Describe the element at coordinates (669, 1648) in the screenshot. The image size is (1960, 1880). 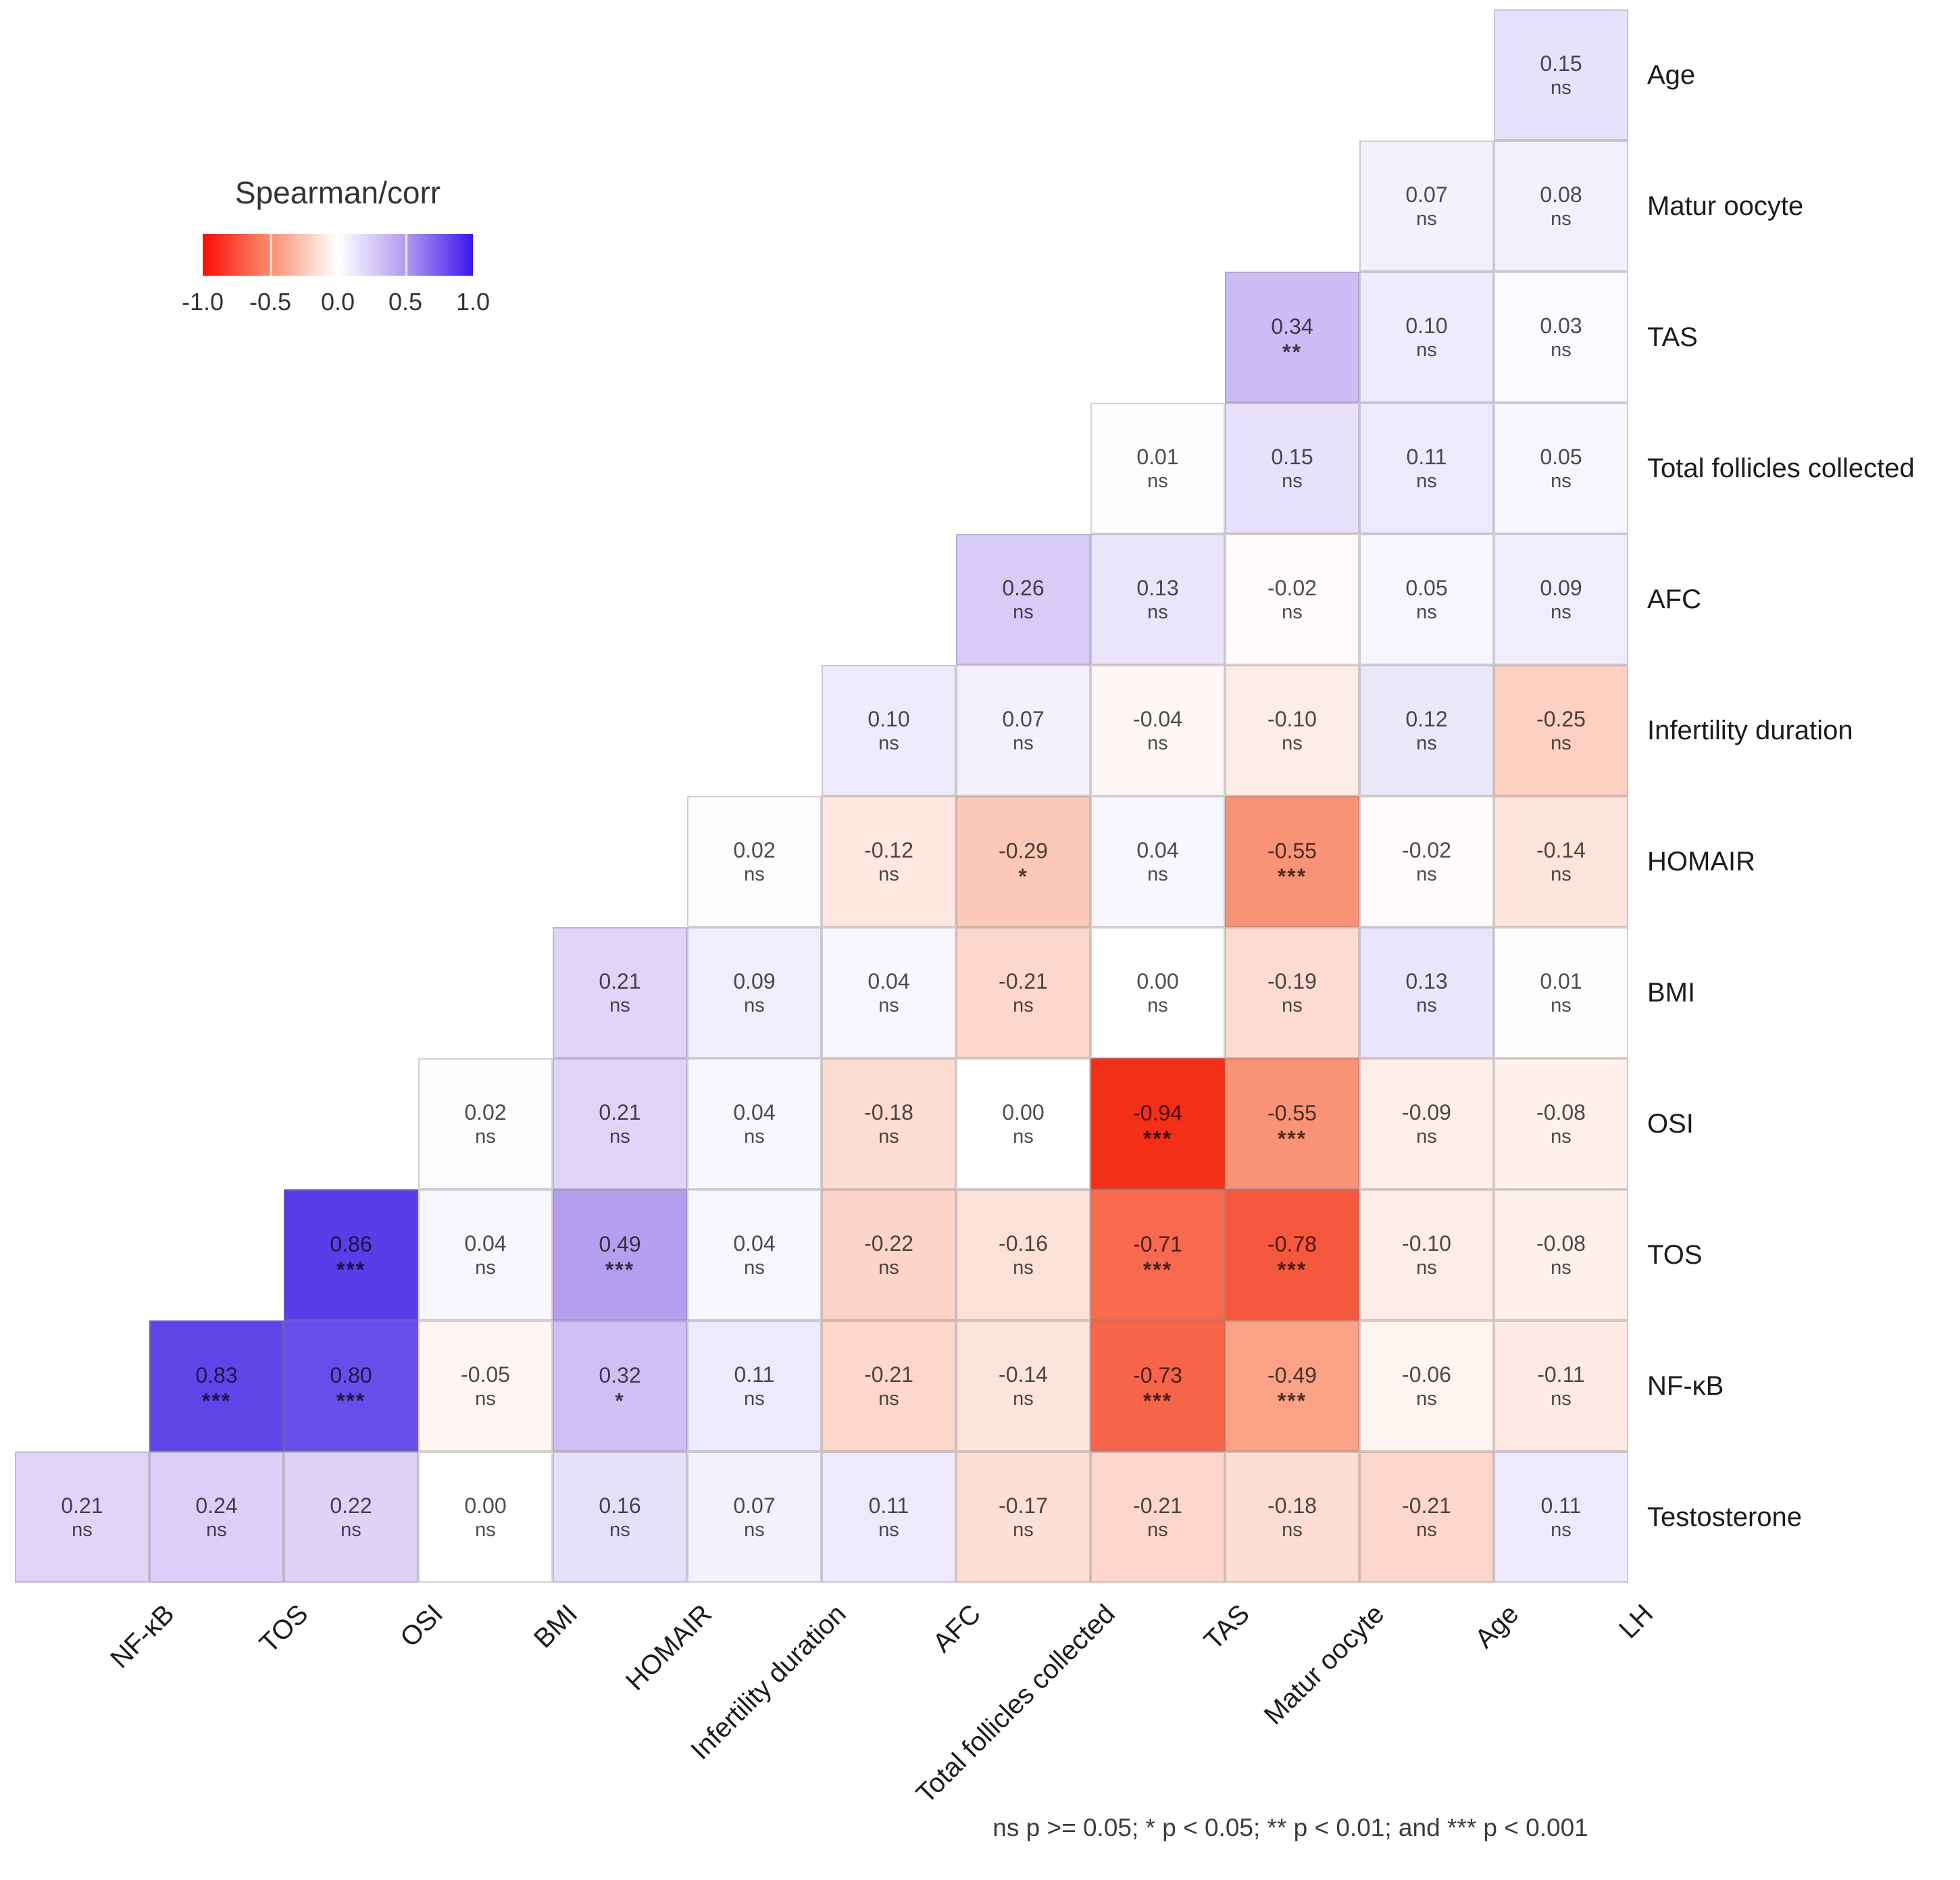
I see `column-label: HOMAIR` at that location.